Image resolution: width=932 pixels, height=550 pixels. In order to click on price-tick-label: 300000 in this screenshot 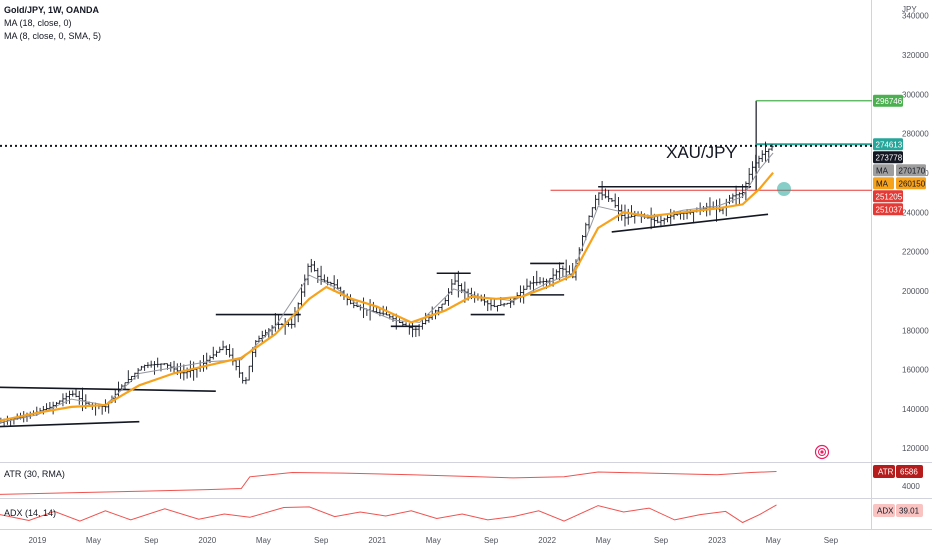, I will do `click(915, 94)`.